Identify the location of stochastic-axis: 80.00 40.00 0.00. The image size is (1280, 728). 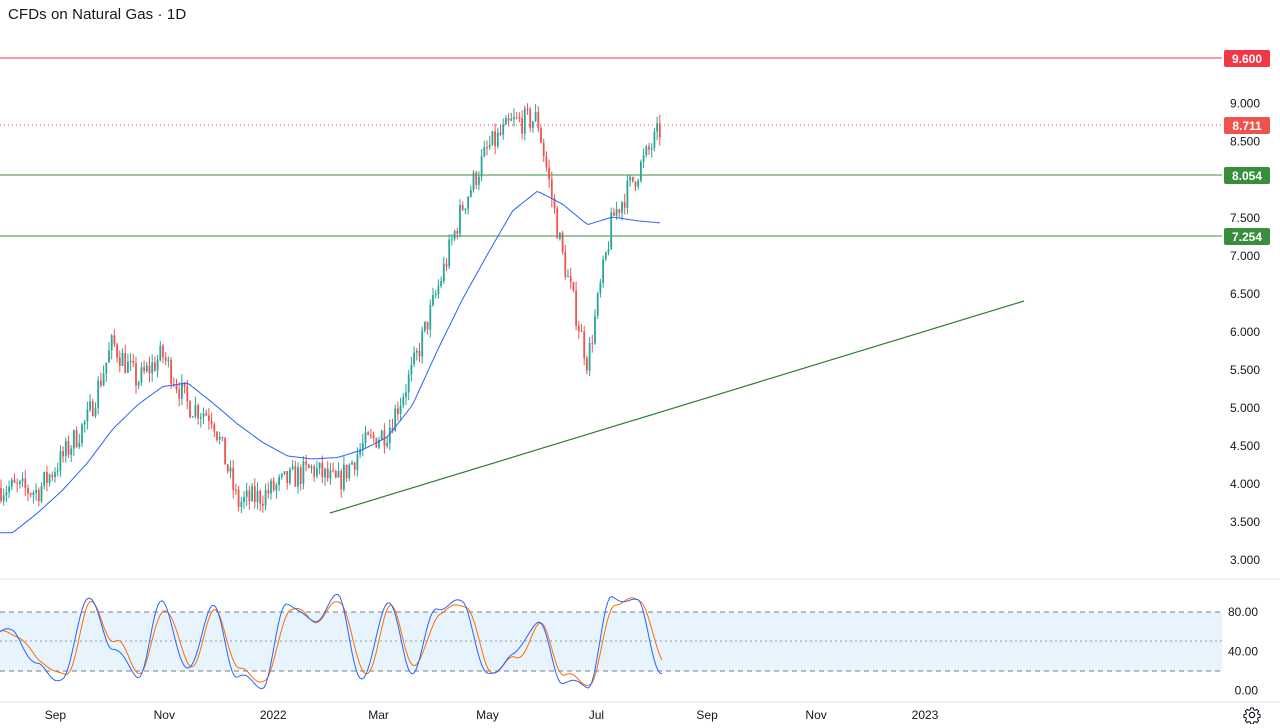
(1243, 651).